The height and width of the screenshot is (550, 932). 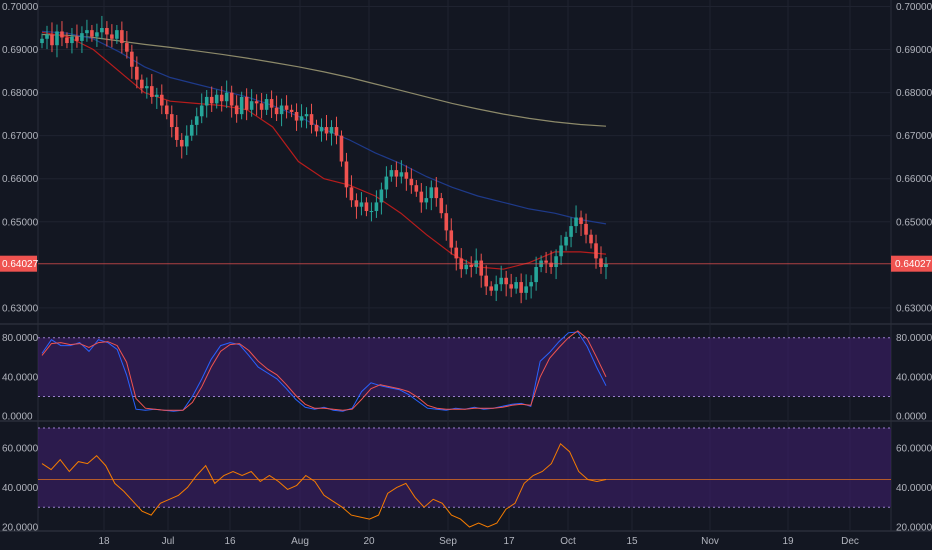 What do you see at coordinates (20, 528) in the screenshot?
I see `rsi-y-tick-left: 20.0000` at bounding box center [20, 528].